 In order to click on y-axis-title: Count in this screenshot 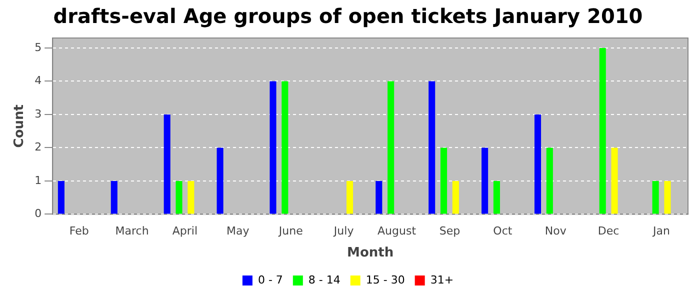, I will do `click(20, 126)`.